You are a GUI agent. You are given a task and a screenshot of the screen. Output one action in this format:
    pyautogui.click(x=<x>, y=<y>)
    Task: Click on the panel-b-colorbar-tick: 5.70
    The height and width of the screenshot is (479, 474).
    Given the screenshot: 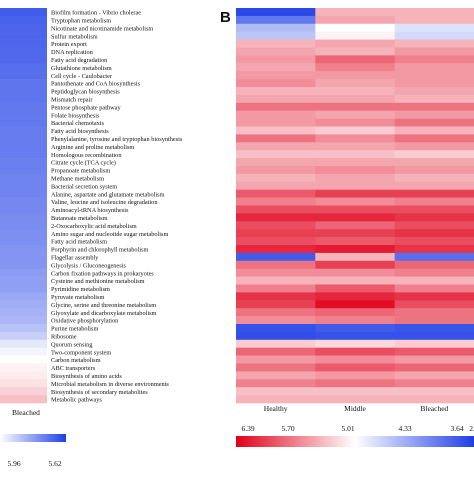 What is the action you would take?
    pyautogui.click(x=287, y=428)
    